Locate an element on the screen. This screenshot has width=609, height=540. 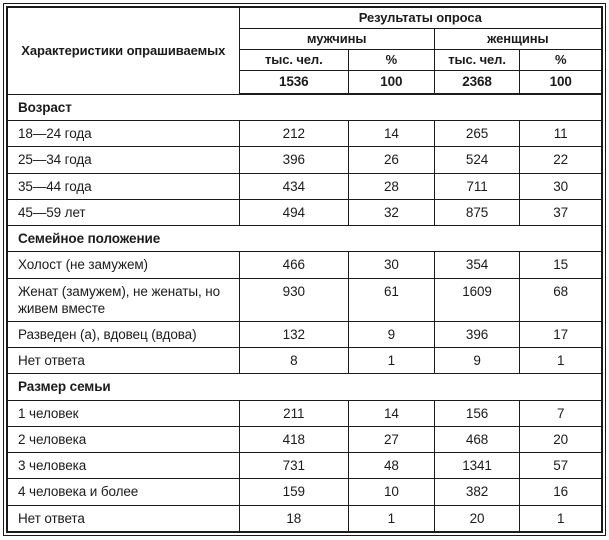
total-men-thousands: 1536 is located at coordinates (294, 82).